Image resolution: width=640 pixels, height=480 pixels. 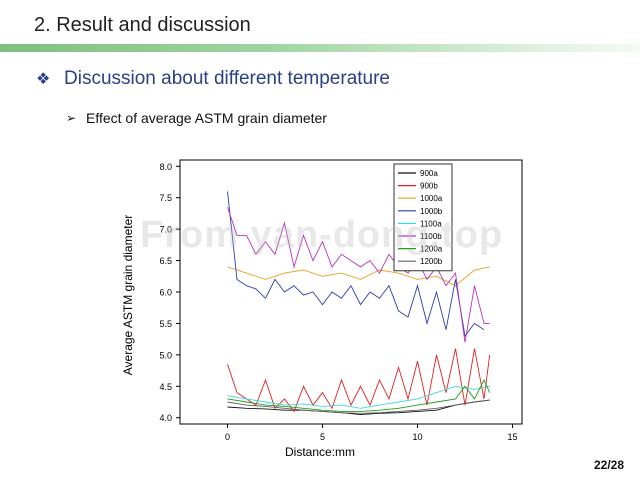 I want to click on legend-label: 1100a, so click(x=431, y=223).